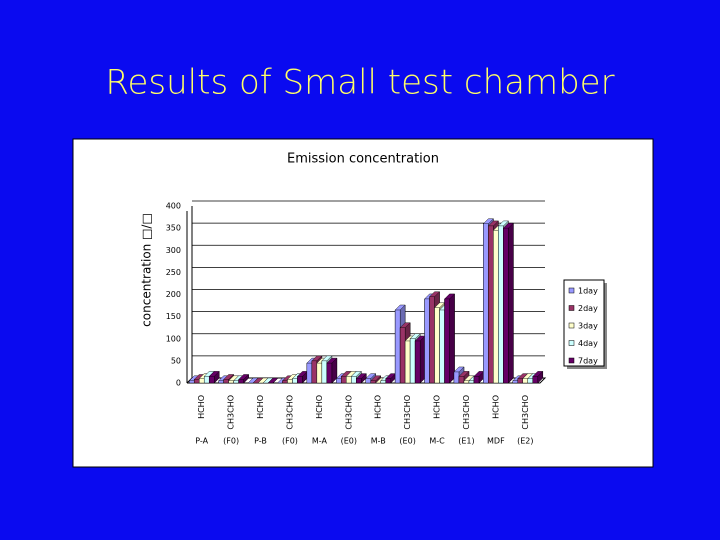 Image resolution: width=720 pixels, height=540 pixels. What do you see at coordinates (173, 250) in the screenshot?
I see `y-tick-label: 300` at bounding box center [173, 250].